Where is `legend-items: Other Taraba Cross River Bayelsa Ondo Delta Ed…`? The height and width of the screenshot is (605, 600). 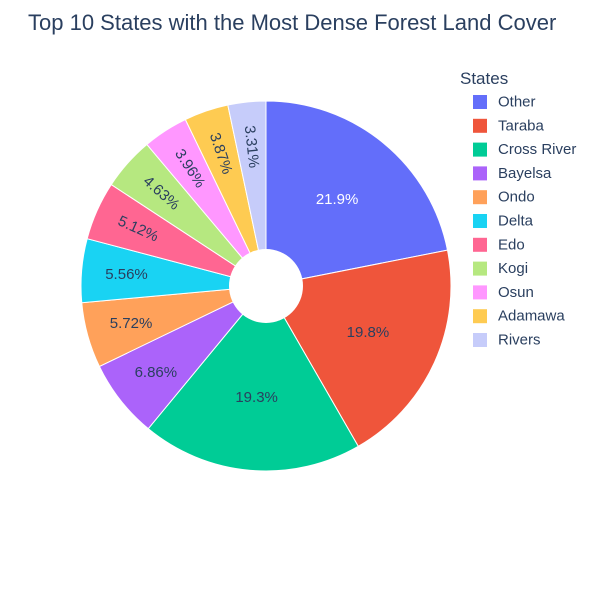 legend-items: Other Taraba Cross River Bayelsa Ondo Delta Ed… is located at coordinates (524, 221).